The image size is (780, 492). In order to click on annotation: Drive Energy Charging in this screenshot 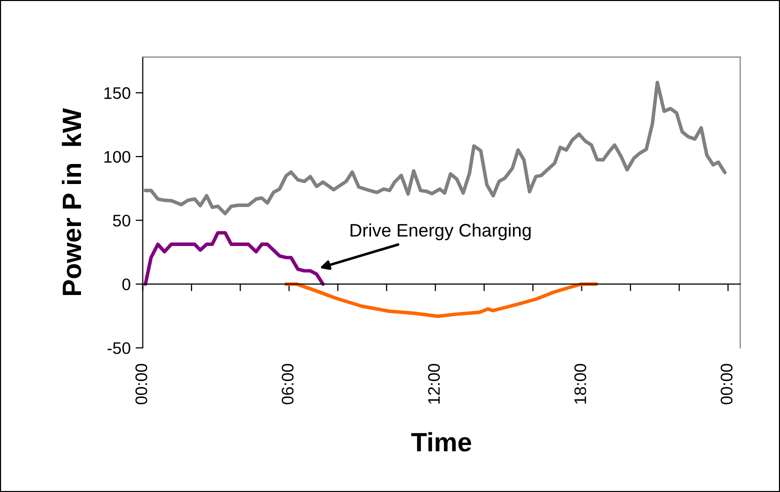, I will do `click(440, 231)`.